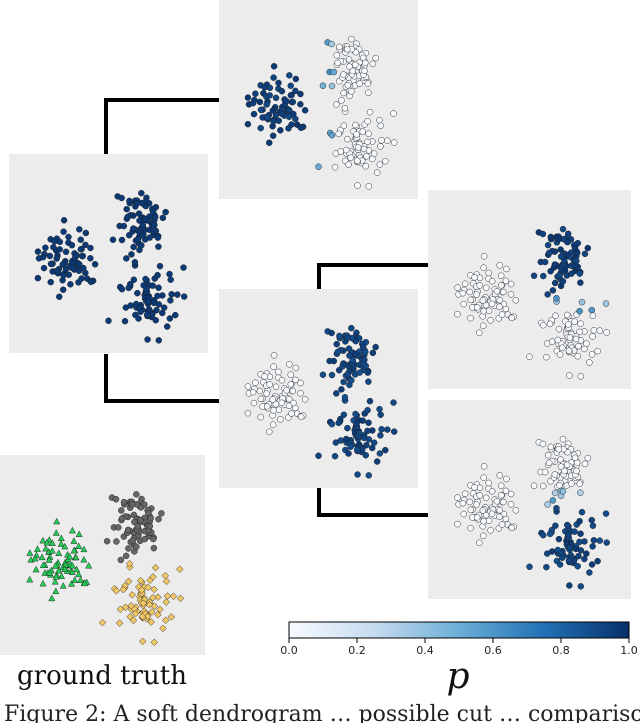 This screenshot has height=723, width=640. Describe the element at coordinates (102, 555) in the screenshot. I see `ground-truth-panel` at that location.